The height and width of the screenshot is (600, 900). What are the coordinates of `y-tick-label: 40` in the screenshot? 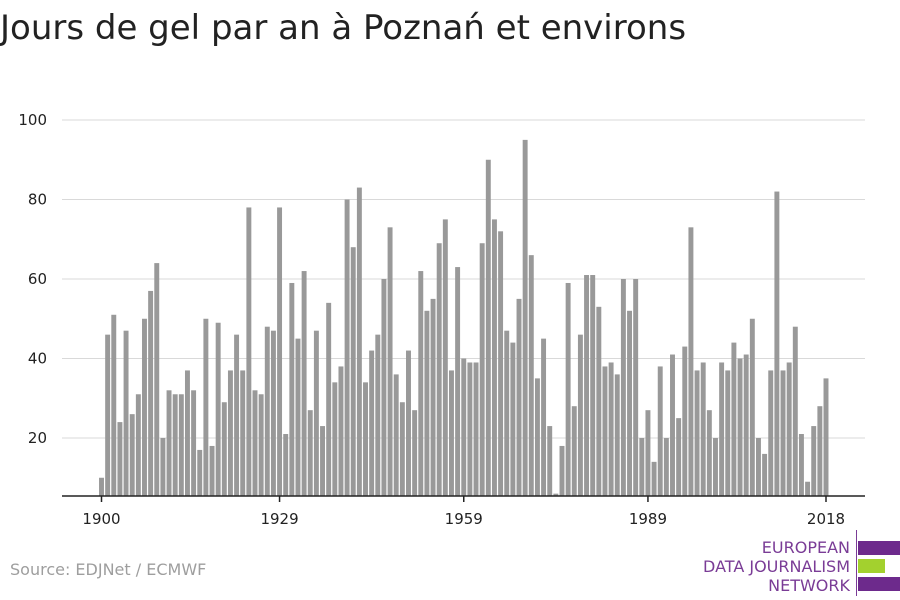 It's located at (37, 359).